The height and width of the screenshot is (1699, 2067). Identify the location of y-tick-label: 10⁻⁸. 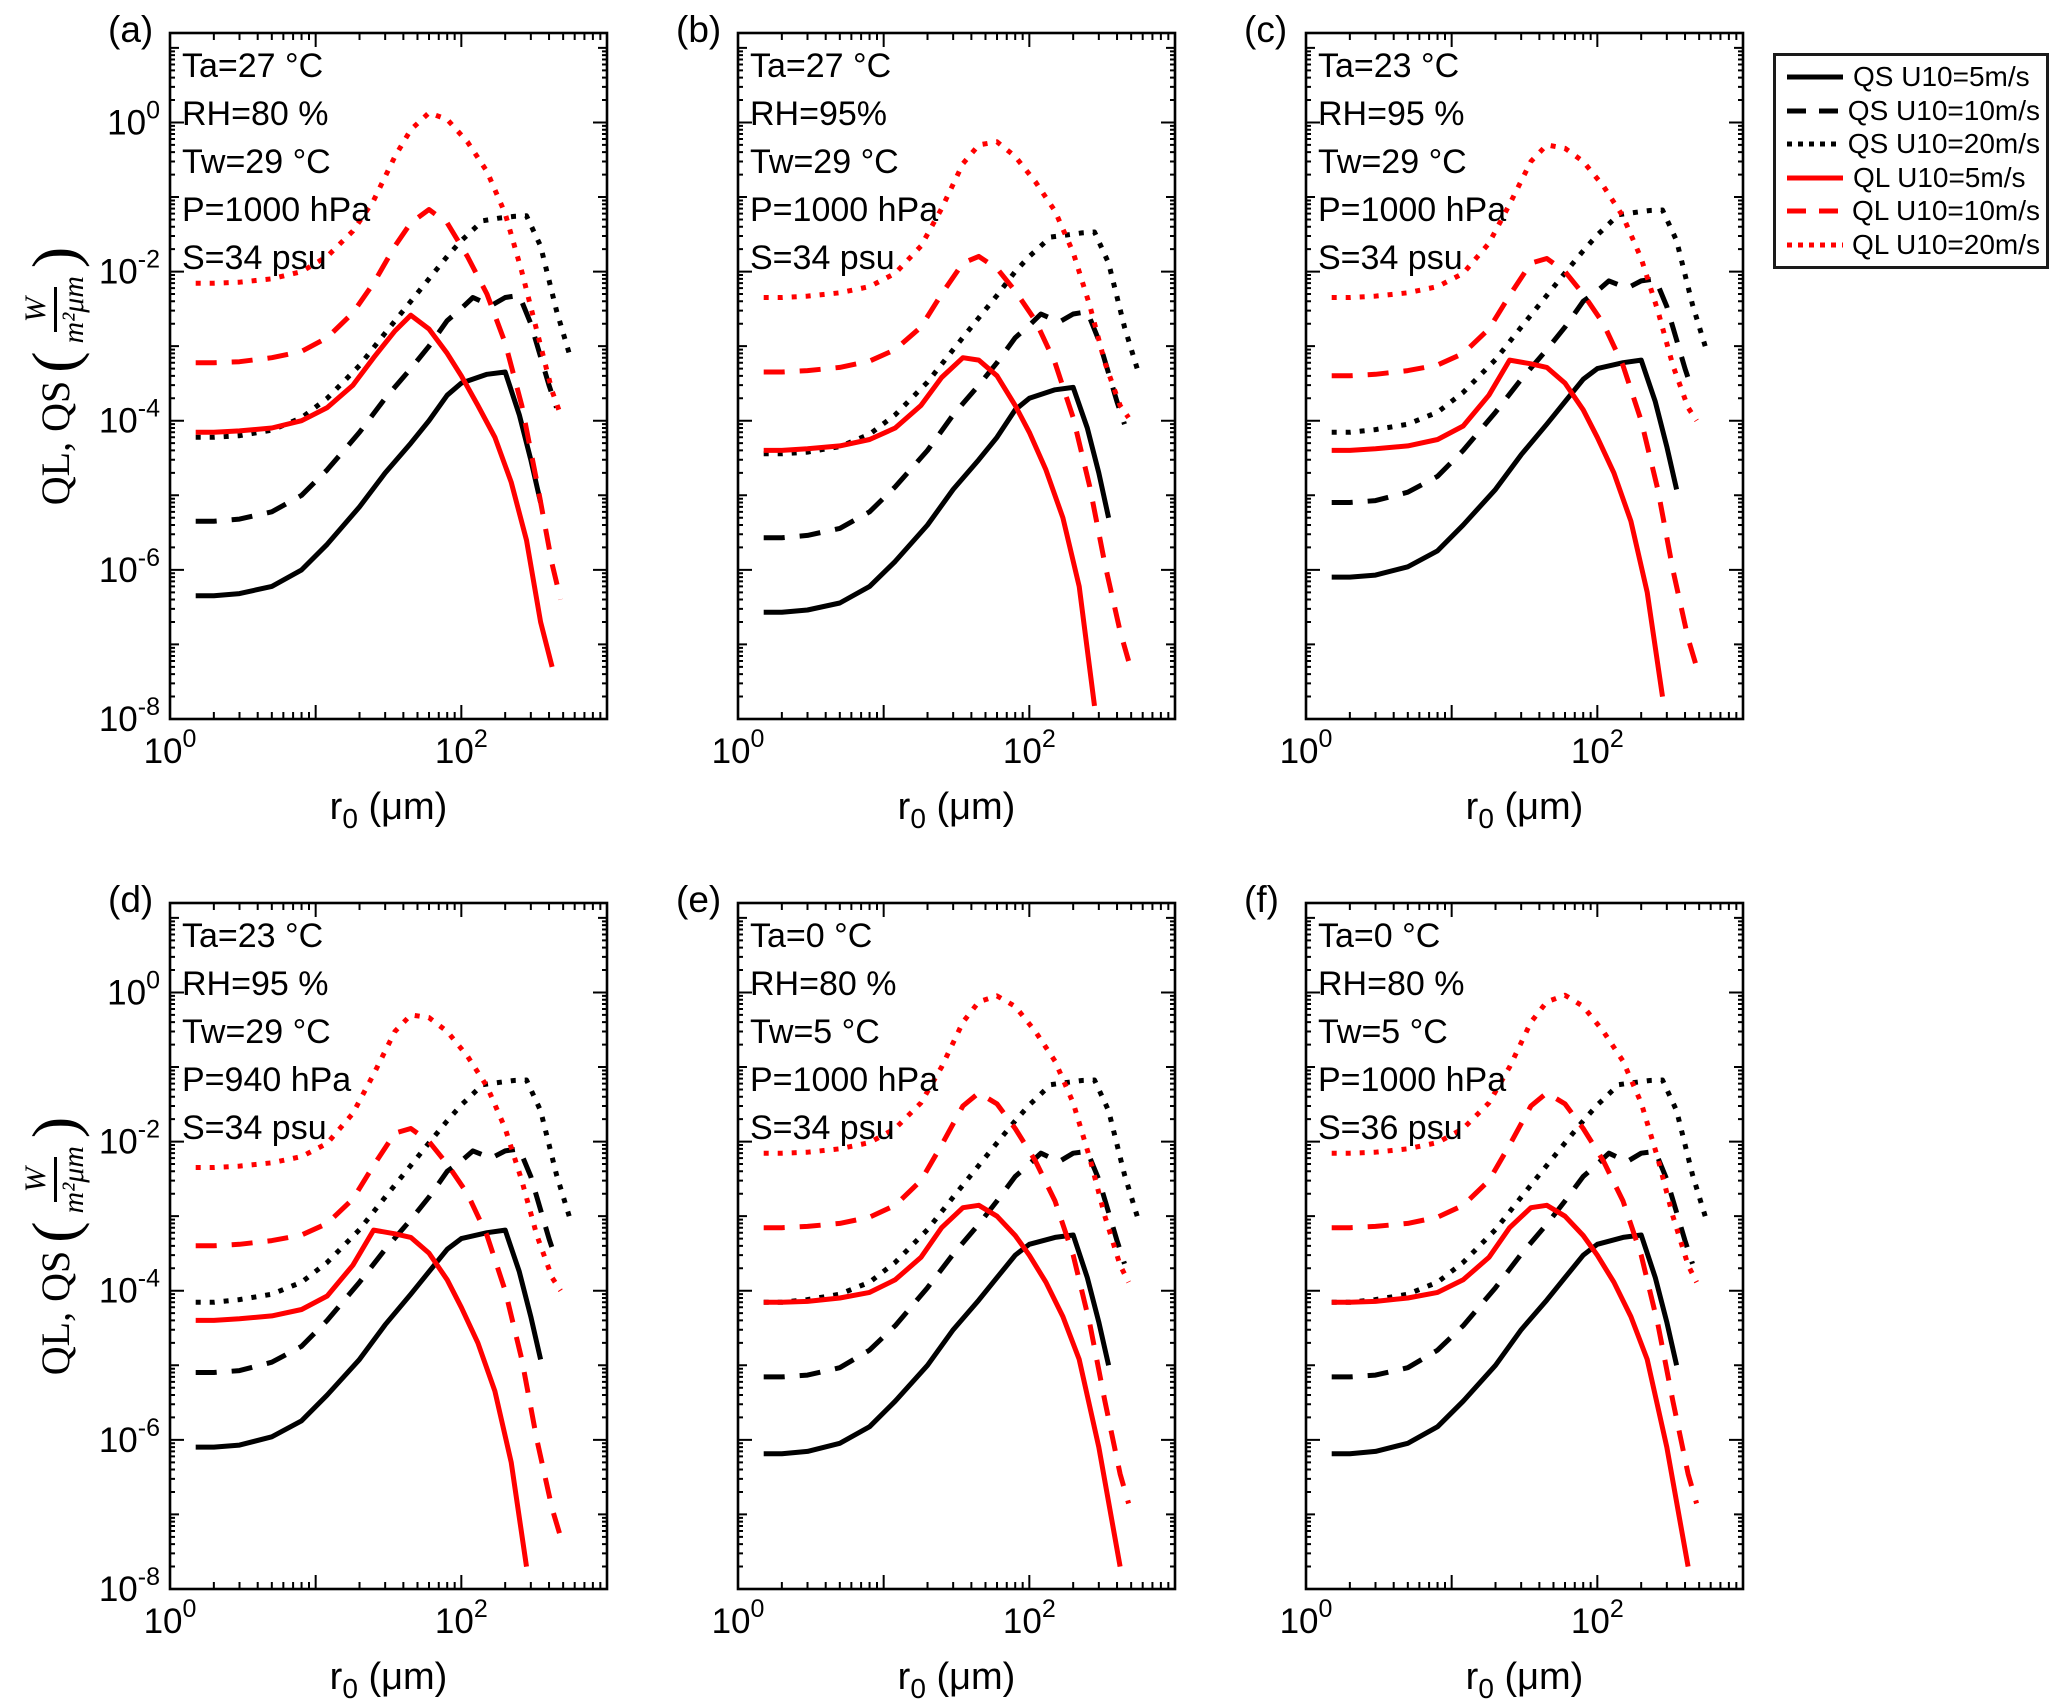
(129, 716).